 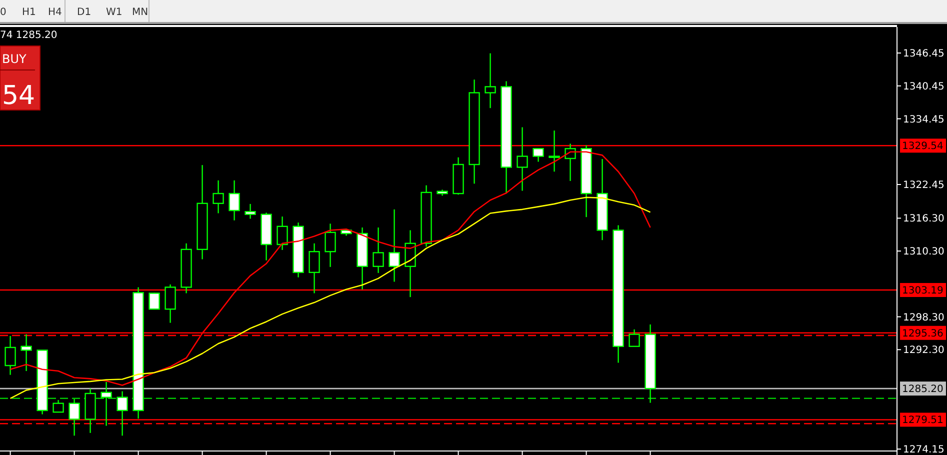 I want to click on text: H1, so click(x=29, y=12).